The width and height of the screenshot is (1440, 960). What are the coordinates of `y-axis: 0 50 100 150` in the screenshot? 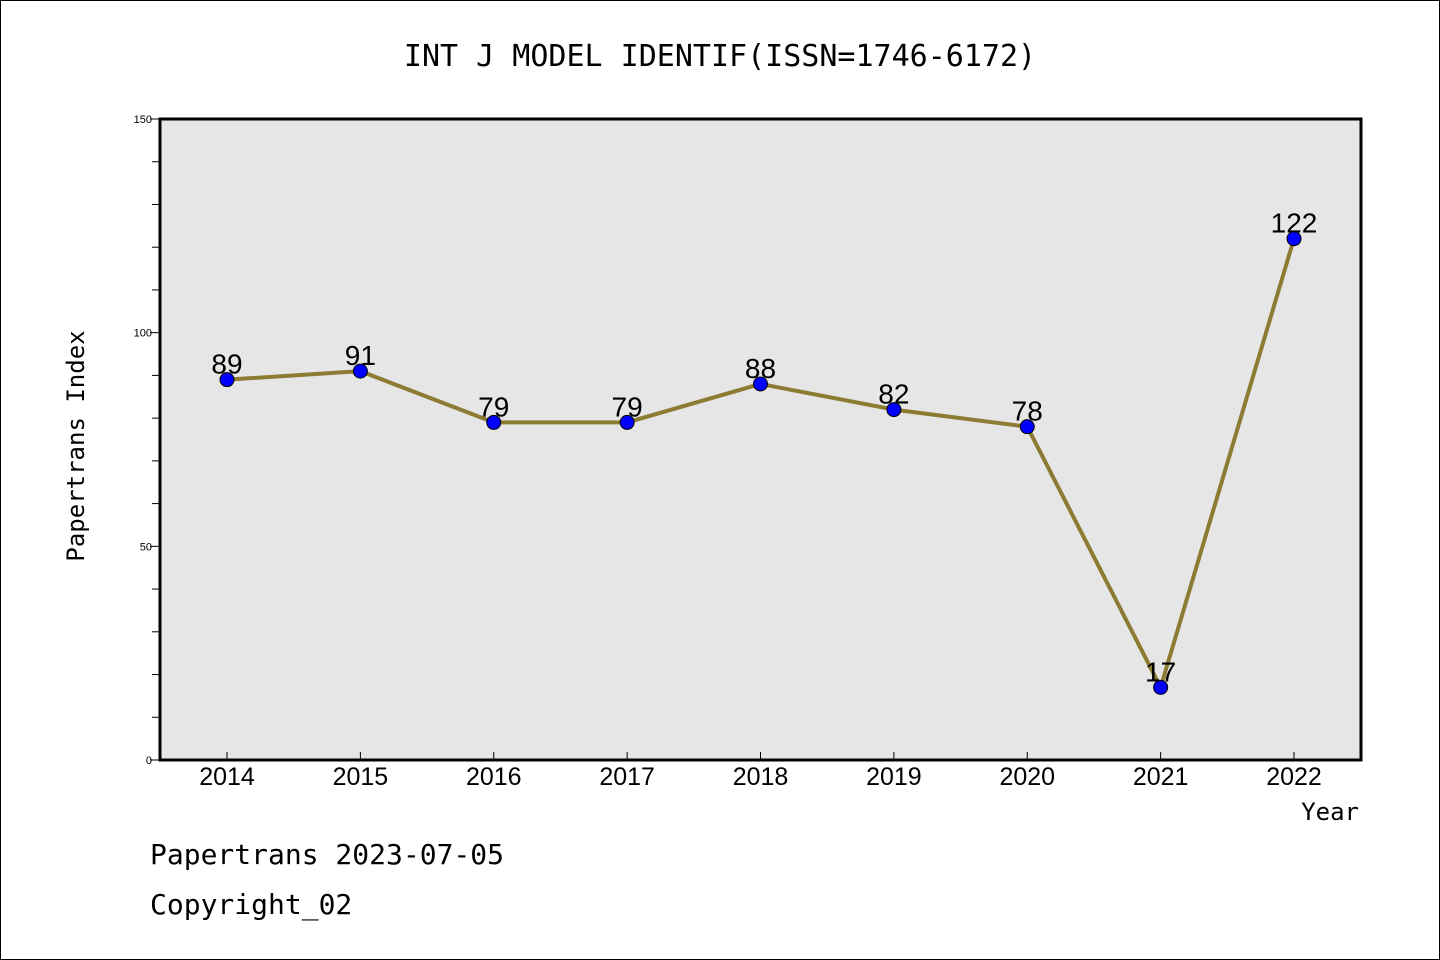 It's located at (147, 440).